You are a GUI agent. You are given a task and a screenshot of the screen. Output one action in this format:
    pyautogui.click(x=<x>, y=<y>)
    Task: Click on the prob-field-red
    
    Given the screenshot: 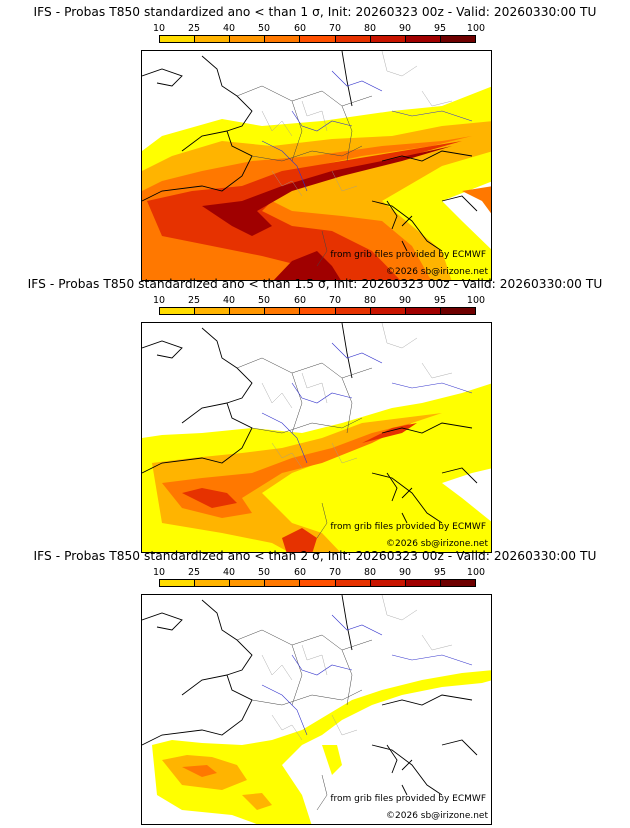 What is the action you would take?
    pyautogui.click(x=304, y=210)
    